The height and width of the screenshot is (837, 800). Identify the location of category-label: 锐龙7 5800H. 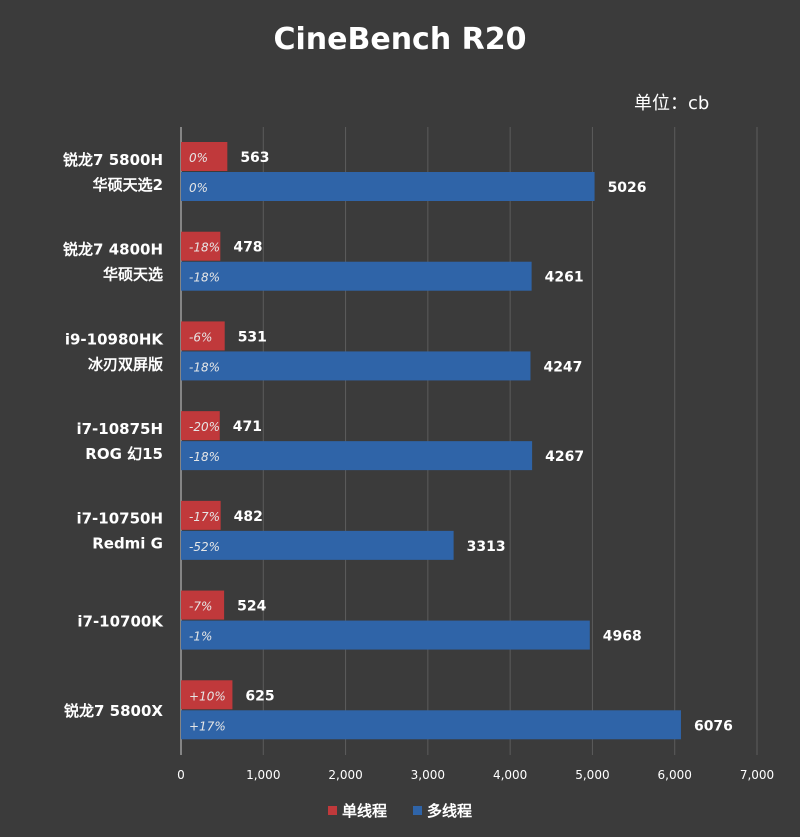
(113, 160).